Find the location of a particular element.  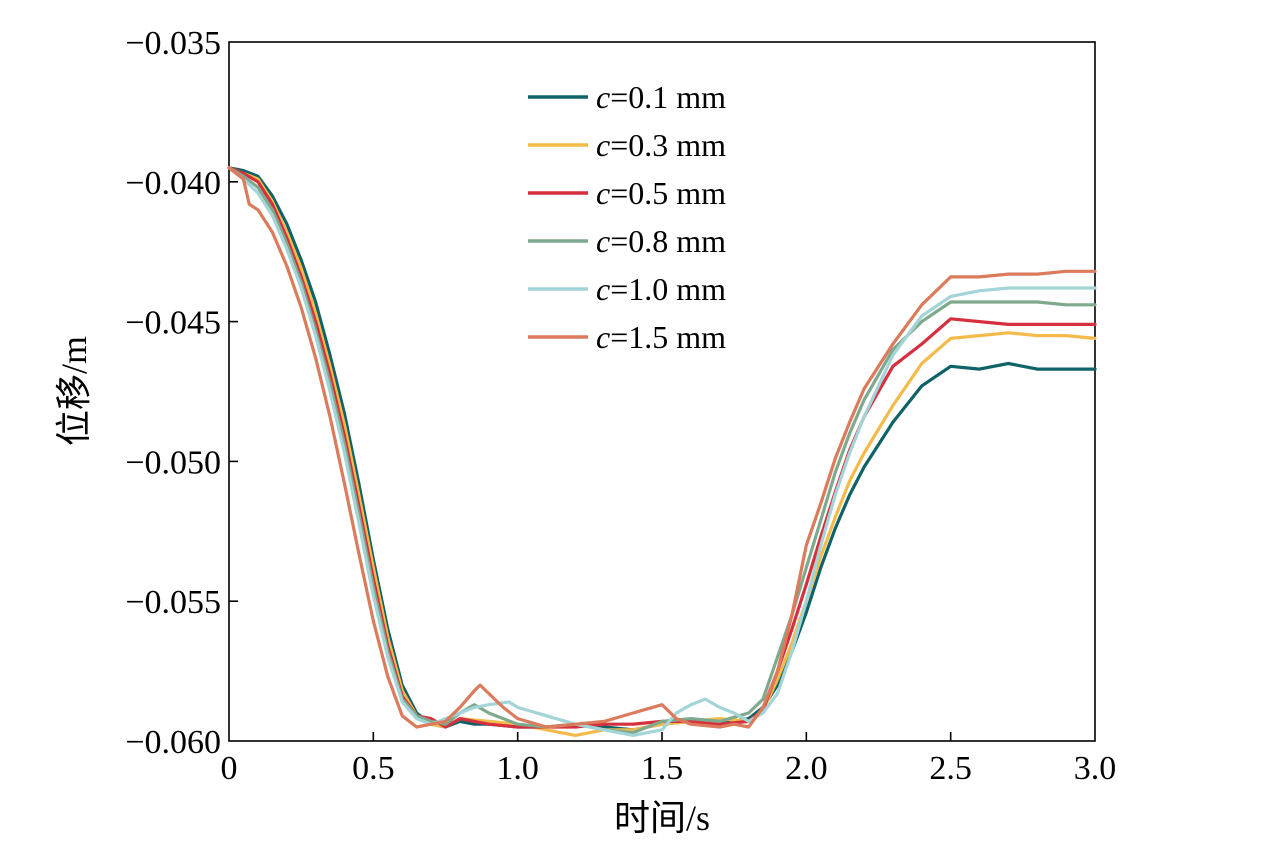

legend-label-3: c=0.5 mm is located at coordinates (661, 193).